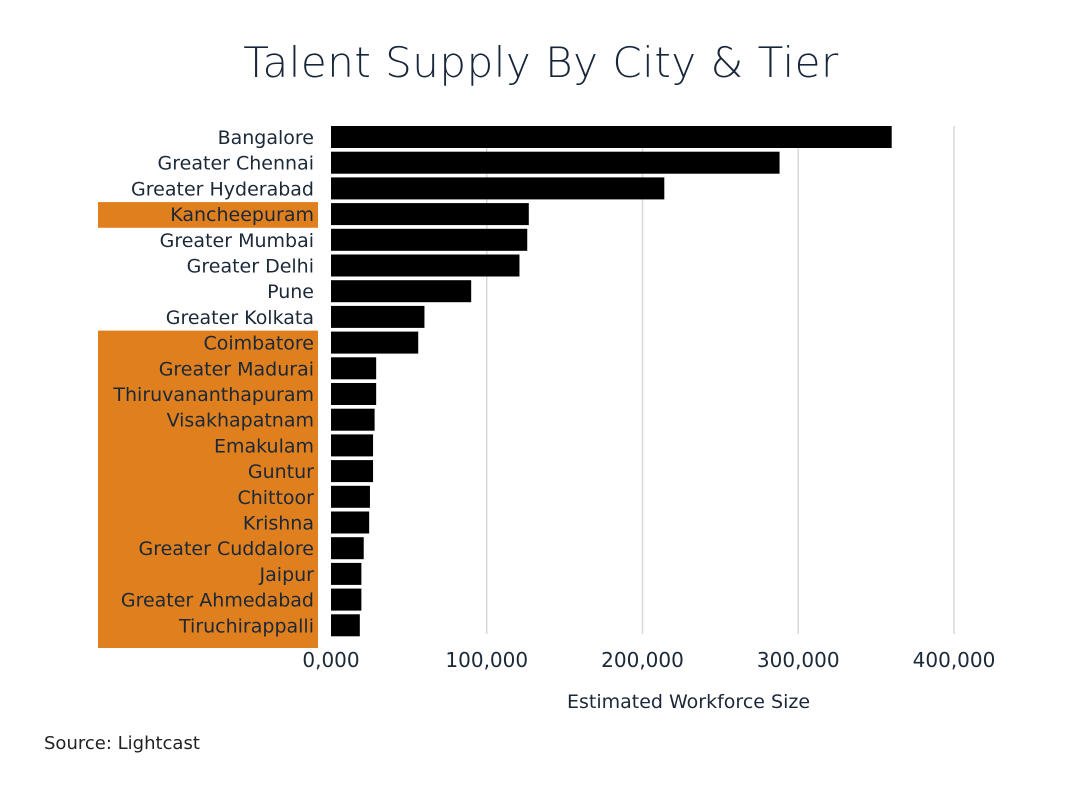 The width and height of the screenshot is (1082, 788). Describe the element at coordinates (122, 743) in the screenshot. I see `source-note: Source: Lightcast` at that location.